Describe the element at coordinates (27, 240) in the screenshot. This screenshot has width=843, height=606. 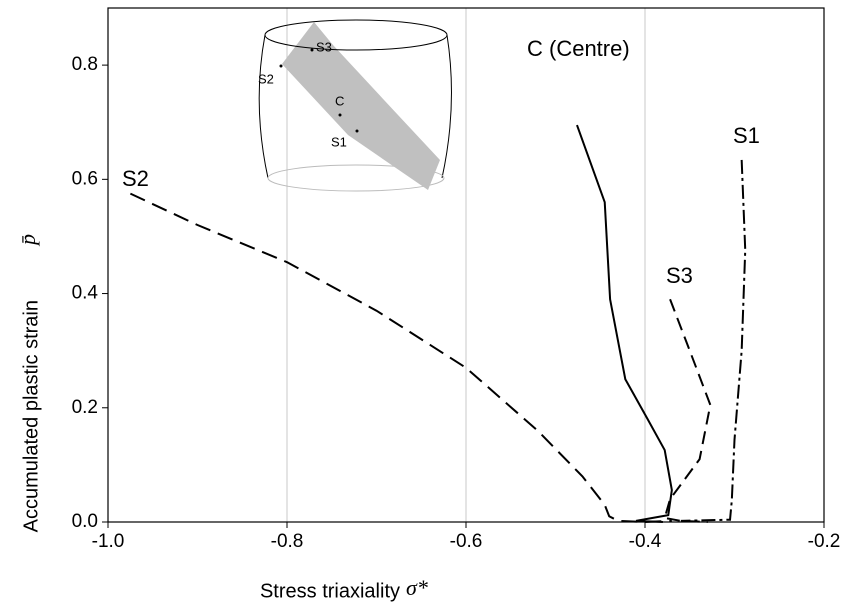
I see `y-axis-symbol: p̄` at that location.